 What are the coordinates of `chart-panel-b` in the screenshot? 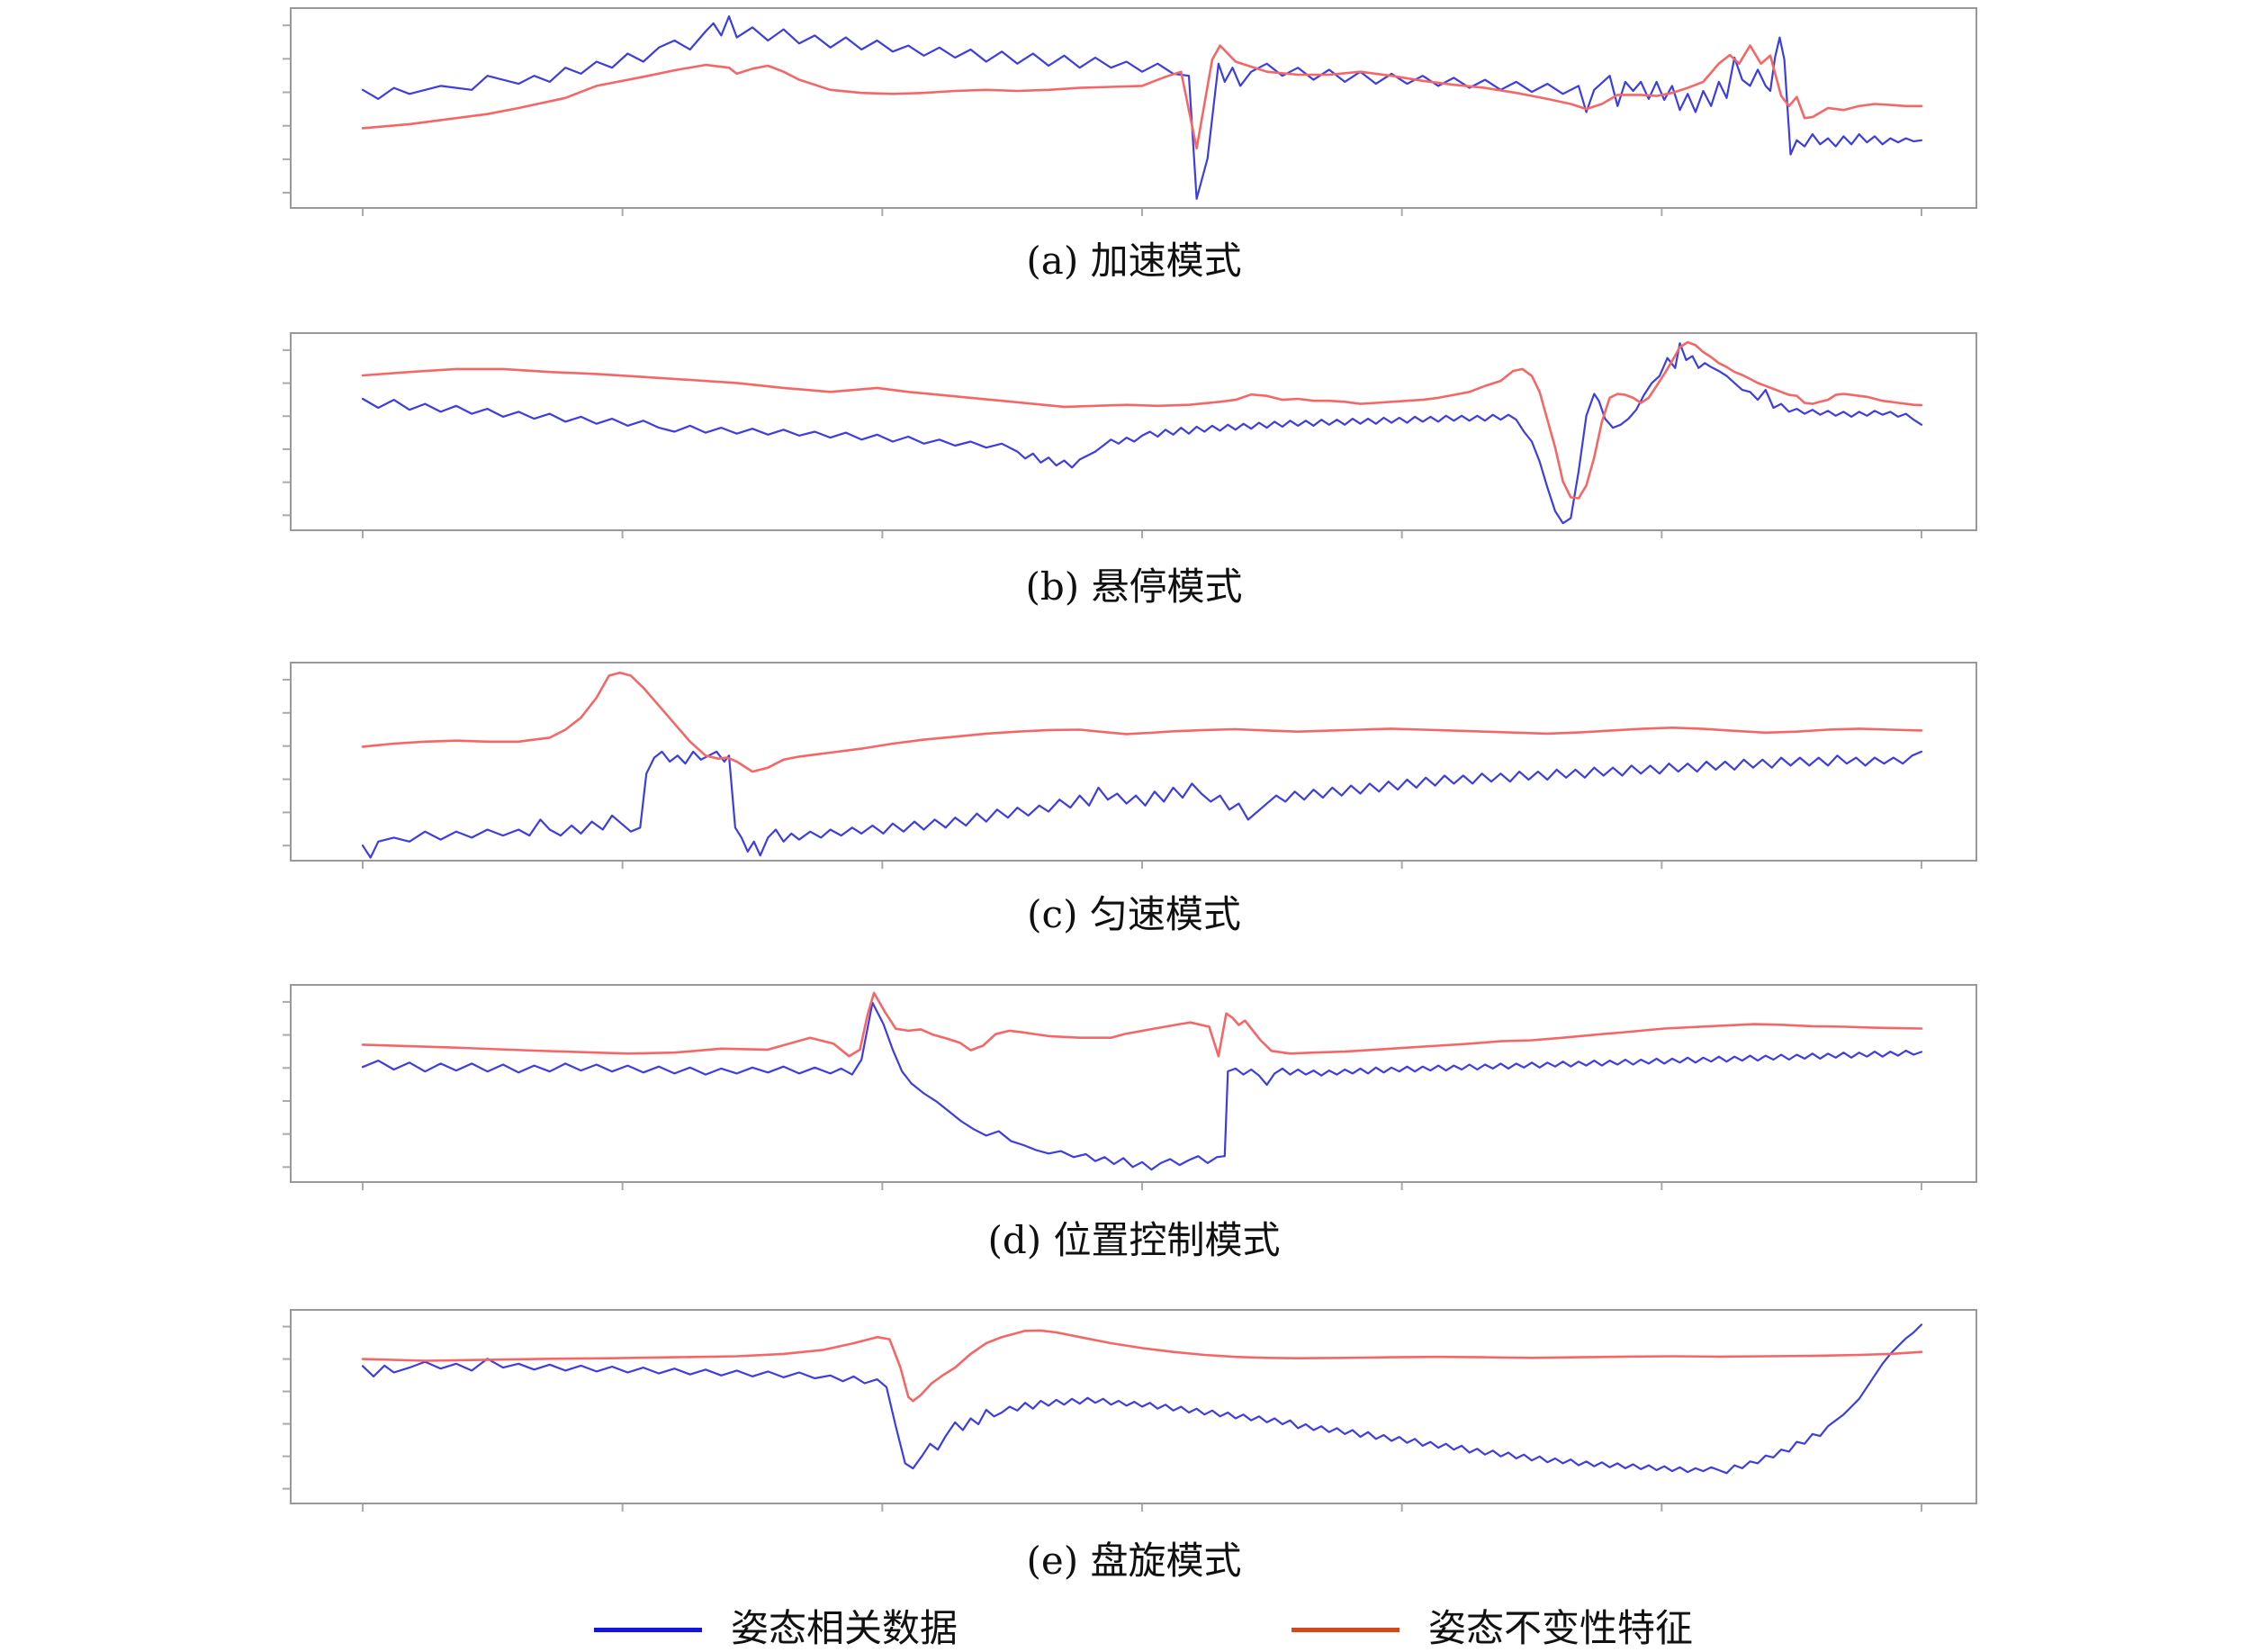 It's located at (1130, 435).